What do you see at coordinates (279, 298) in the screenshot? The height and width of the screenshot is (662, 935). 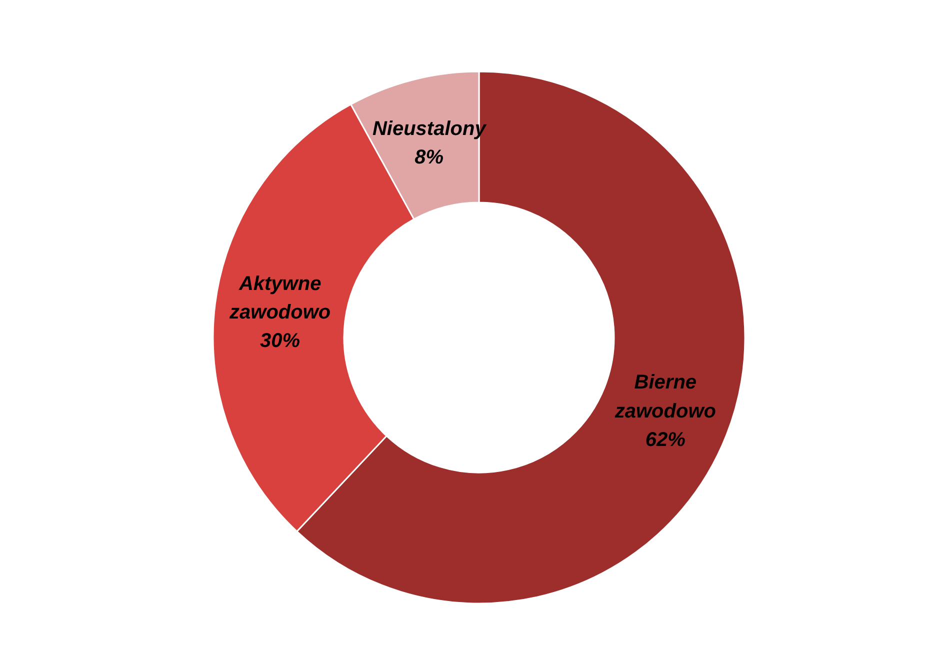 I see `slice-label: Aktywne zawodowo` at bounding box center [279, 298].